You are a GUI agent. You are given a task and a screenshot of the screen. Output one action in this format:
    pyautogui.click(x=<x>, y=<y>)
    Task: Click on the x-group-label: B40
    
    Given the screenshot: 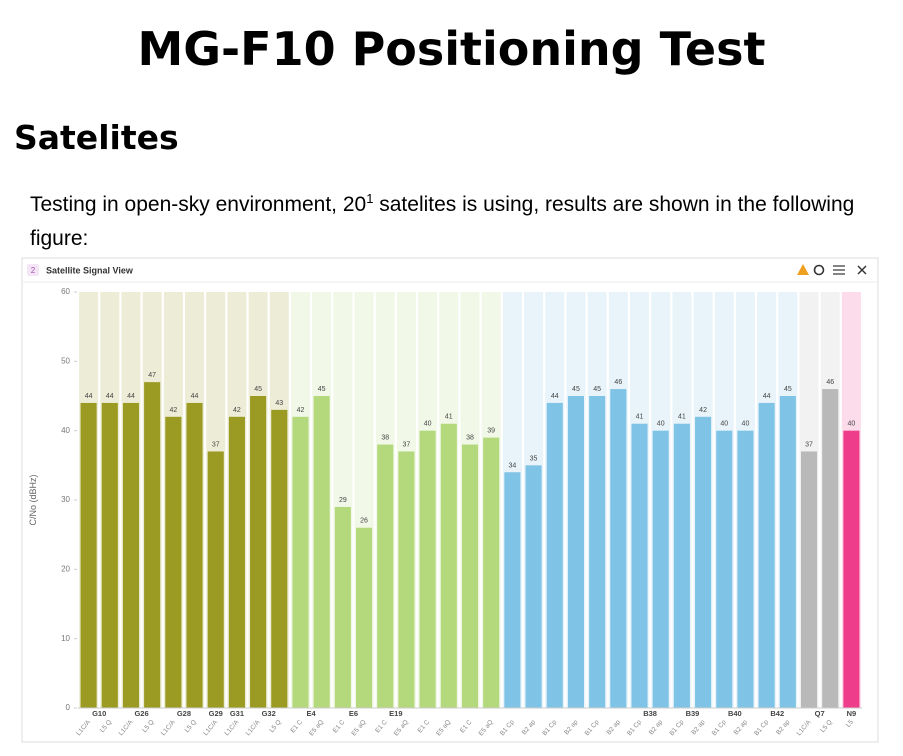 What is the action you would take?
    pyautogui.click(x=735, y=713)
    